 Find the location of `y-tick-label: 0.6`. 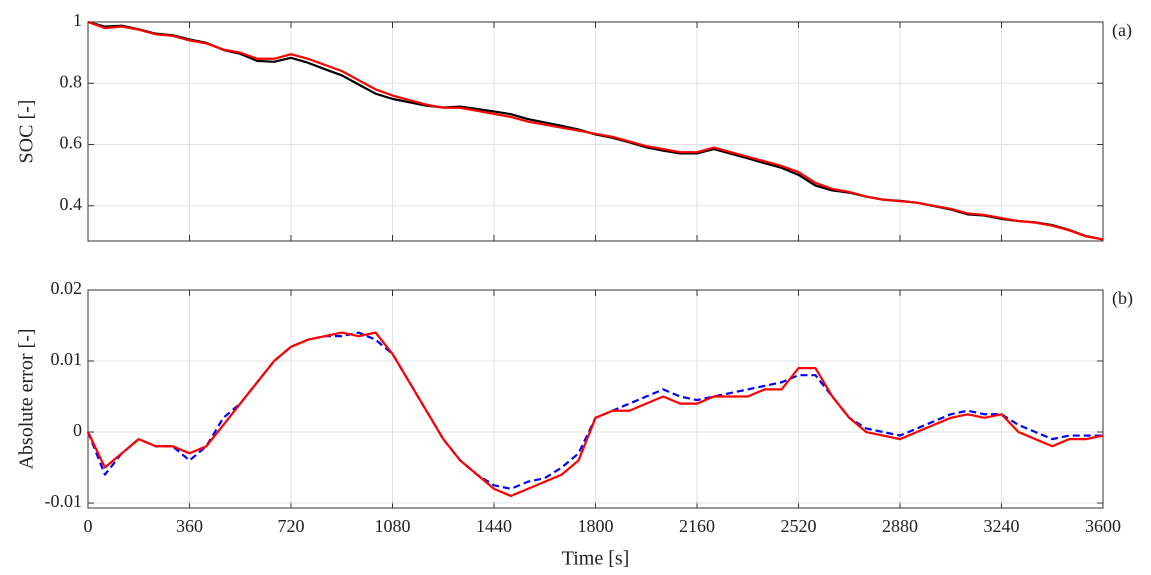

y-tick-label: 0.6 is located at coordinates (71, 143).